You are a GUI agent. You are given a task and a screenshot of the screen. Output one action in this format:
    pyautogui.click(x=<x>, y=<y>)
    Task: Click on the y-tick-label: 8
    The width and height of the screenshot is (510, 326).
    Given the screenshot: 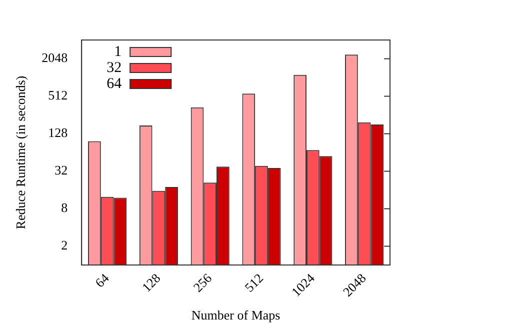 What is the action you would take?
    pyautogui.click(x=64, y=208)
    